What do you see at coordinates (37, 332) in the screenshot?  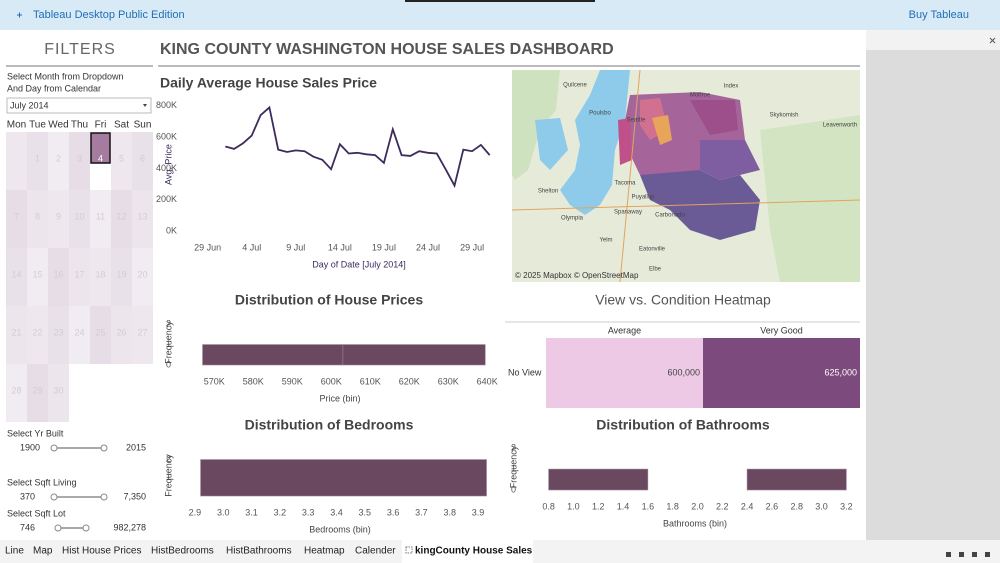 I see `calendar-day: 22` at bounding box center [37, 332].